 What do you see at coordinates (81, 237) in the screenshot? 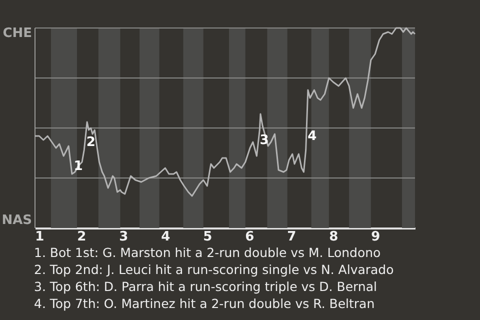
I see `x-tick-label: 2` at bounding box center [81, 237].